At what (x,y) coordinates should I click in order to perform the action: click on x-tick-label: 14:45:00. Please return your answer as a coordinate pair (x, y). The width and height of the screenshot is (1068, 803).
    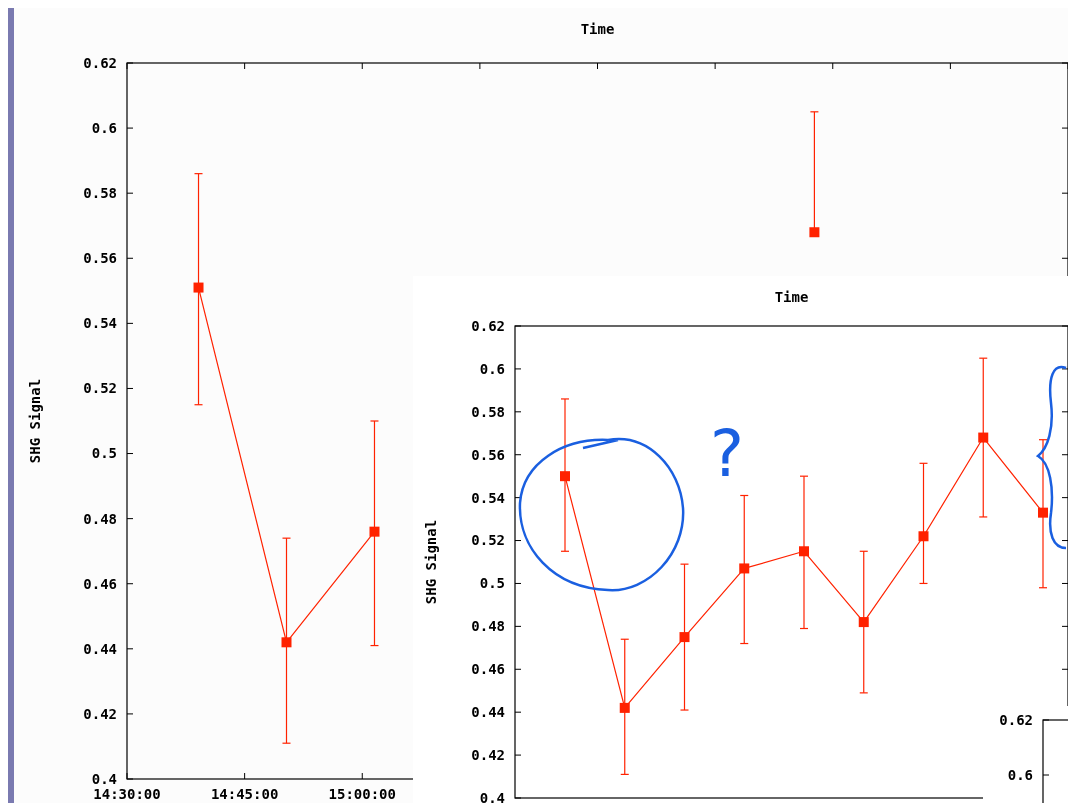
    Looking at the image, I should click on (244, 794).